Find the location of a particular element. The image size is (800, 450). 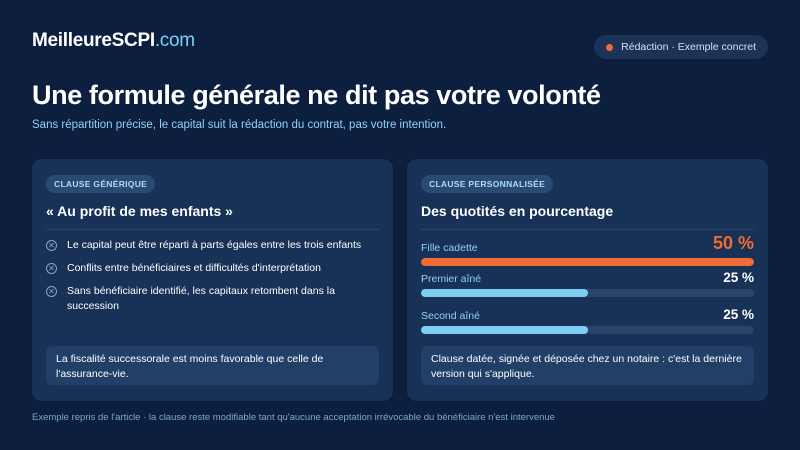

allocation-row: Premier aîné 25 % is located at coordinates (587, 283).